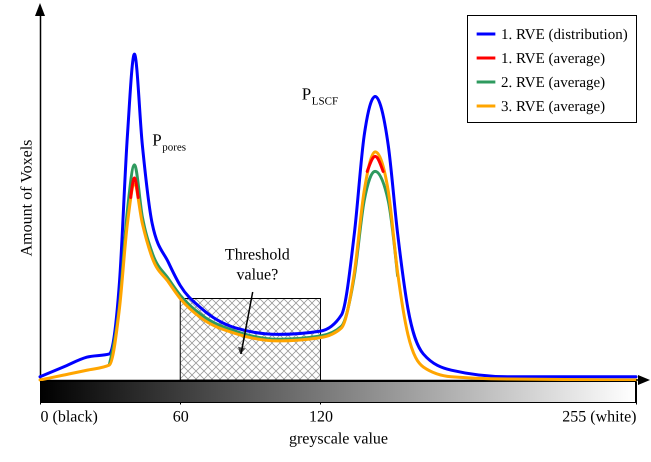 This screenshot has width=651, height=462. What do you see at coordinates (553, 107) in the screenshot?
I see `legend-label: 3. RVE (average)` at bounding box center [553, 107].